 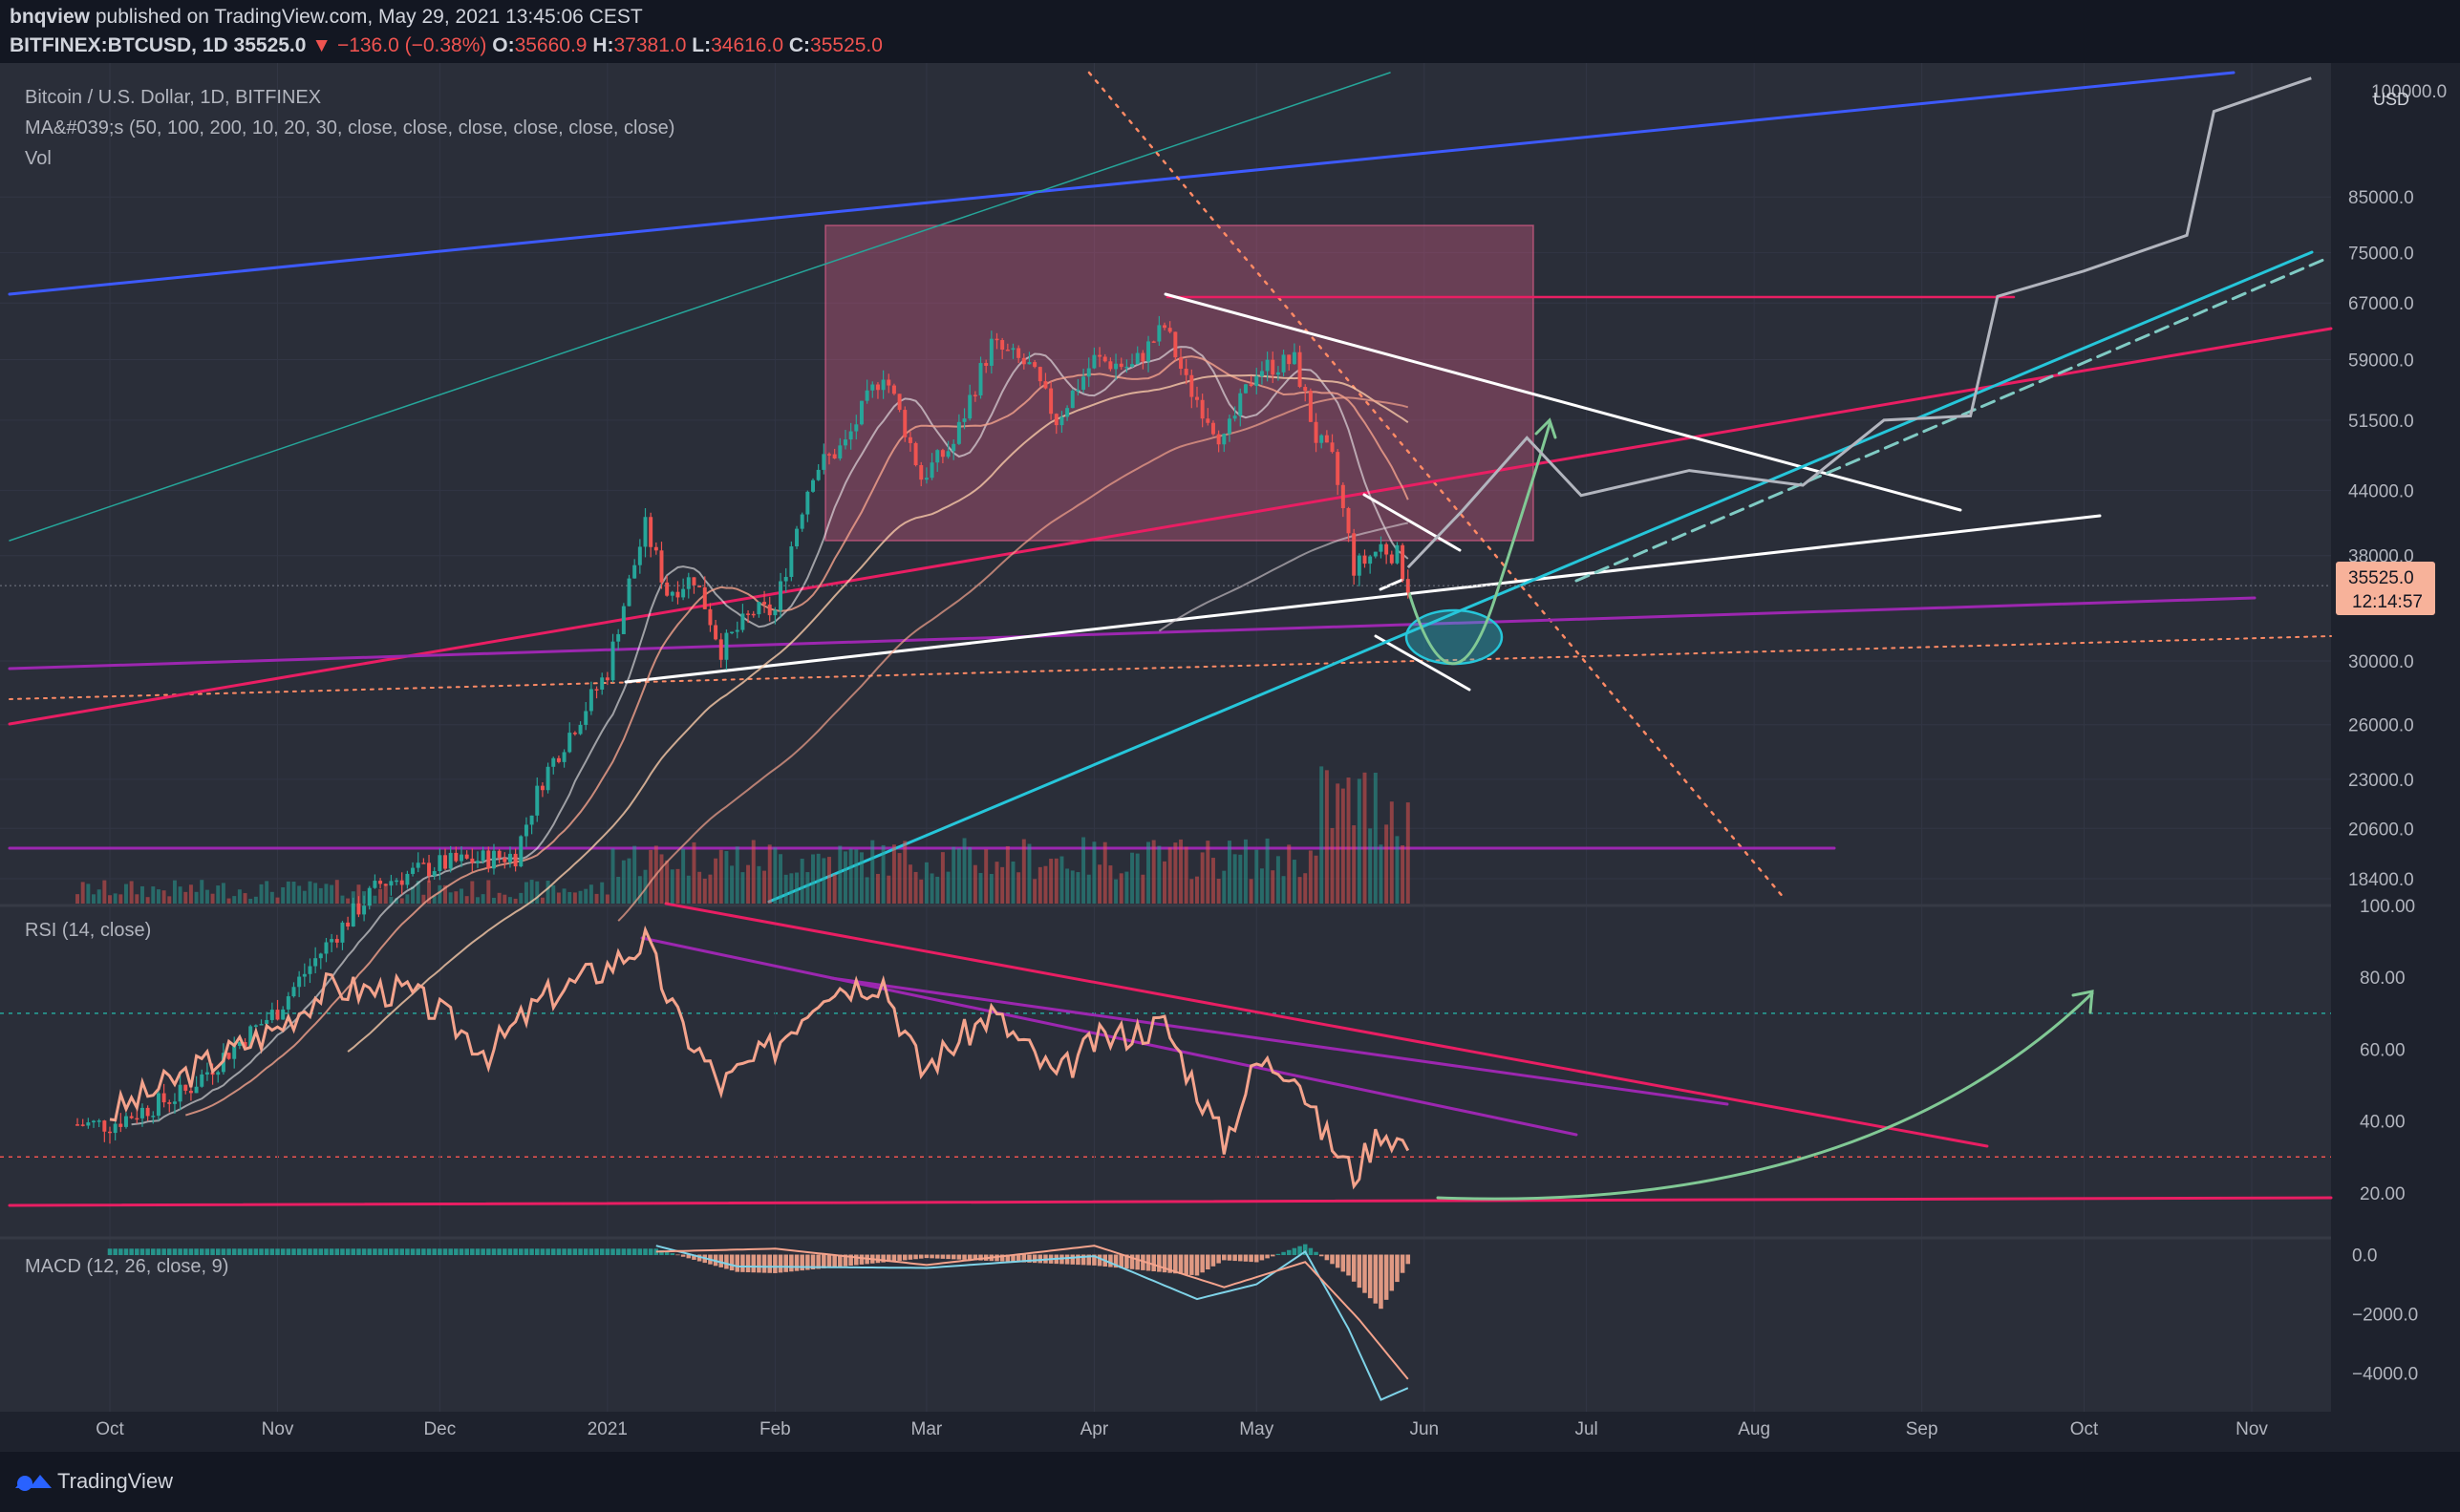 What do you see at coordinates (1230, 1432) in the screenshot?
I see `time-scale` at bounding box center [1230, 1432].